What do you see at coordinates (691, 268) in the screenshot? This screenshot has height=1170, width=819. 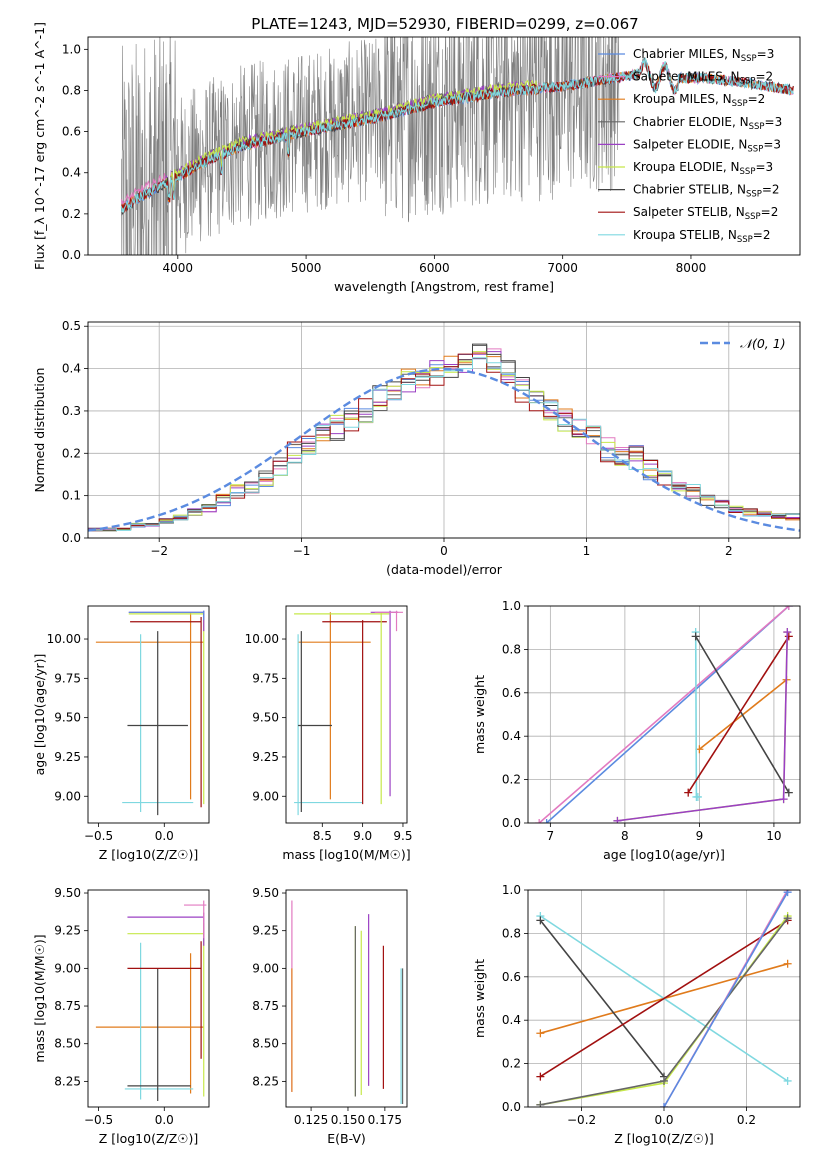 I see `x-tick-label: 8000` at bounding box center [691, 268].